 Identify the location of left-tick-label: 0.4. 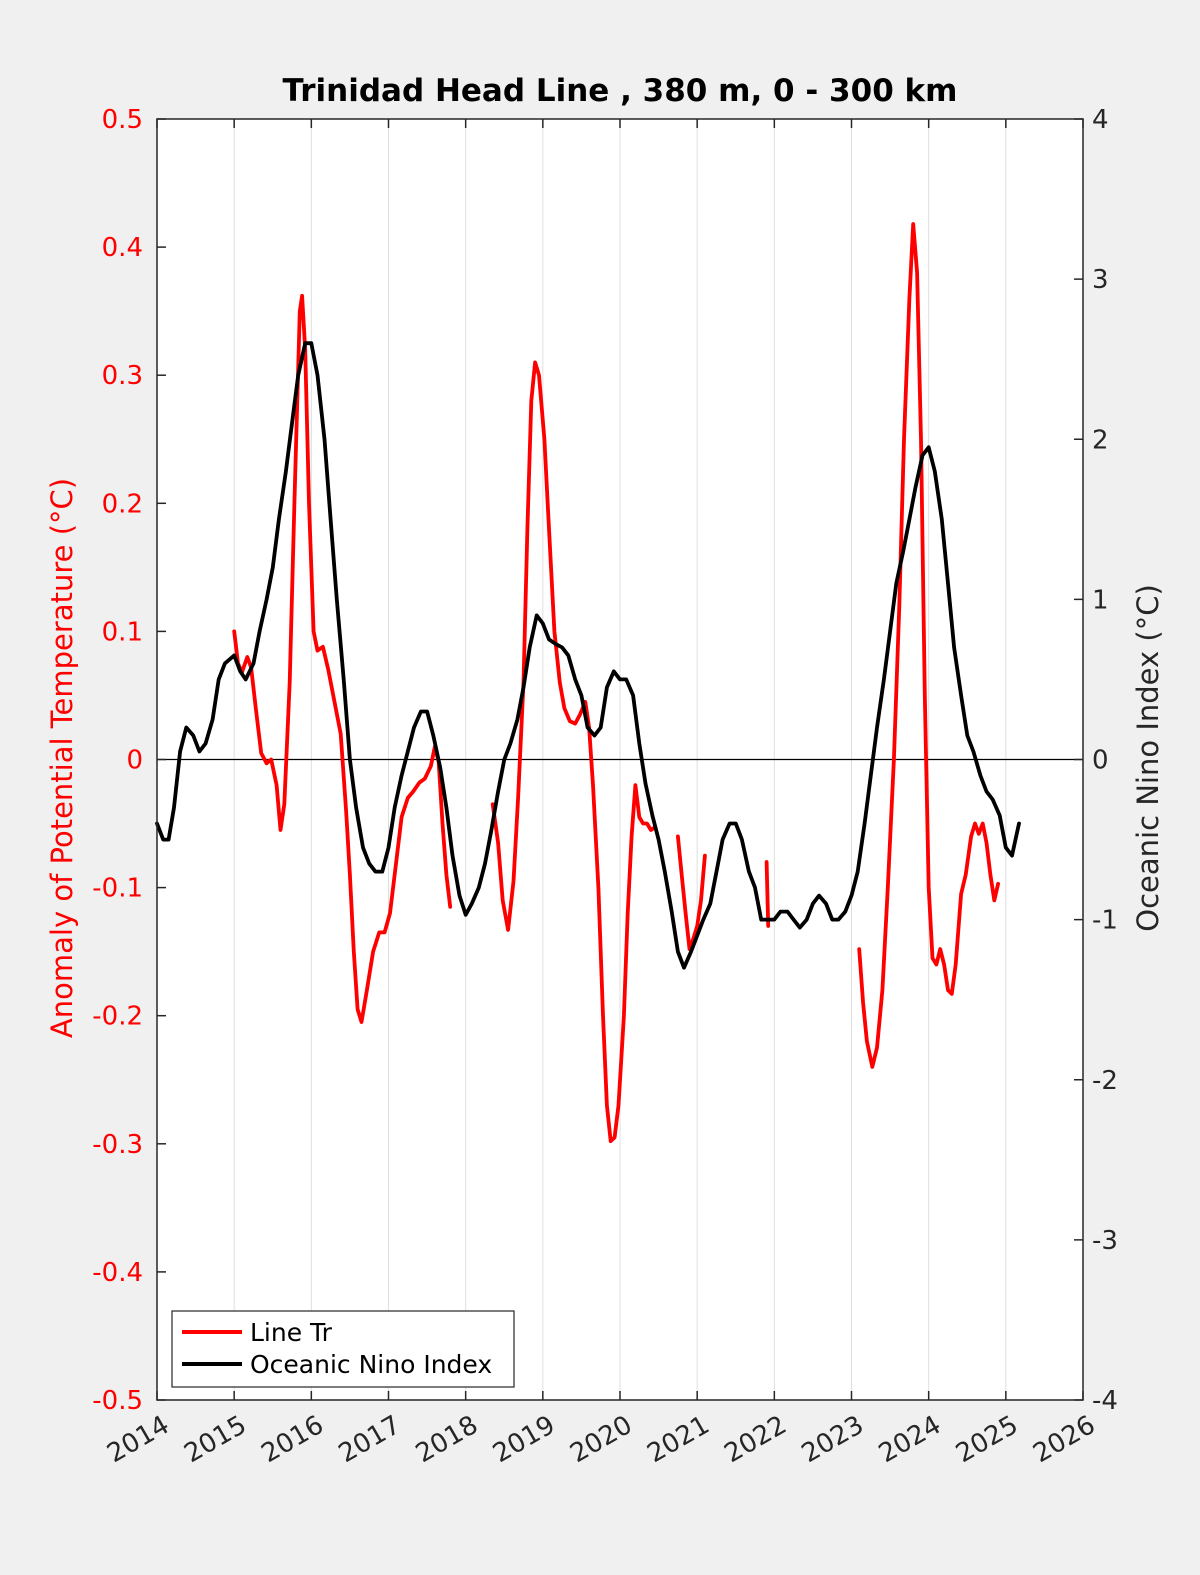
(122, 248).